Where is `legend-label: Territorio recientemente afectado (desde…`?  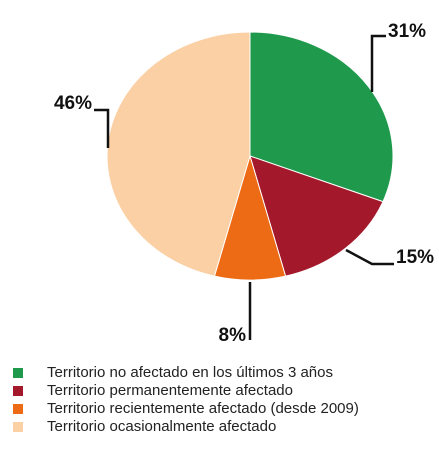 legend-label: Territorio recientemente afectado (desde… is located at coordinates (203, 408).